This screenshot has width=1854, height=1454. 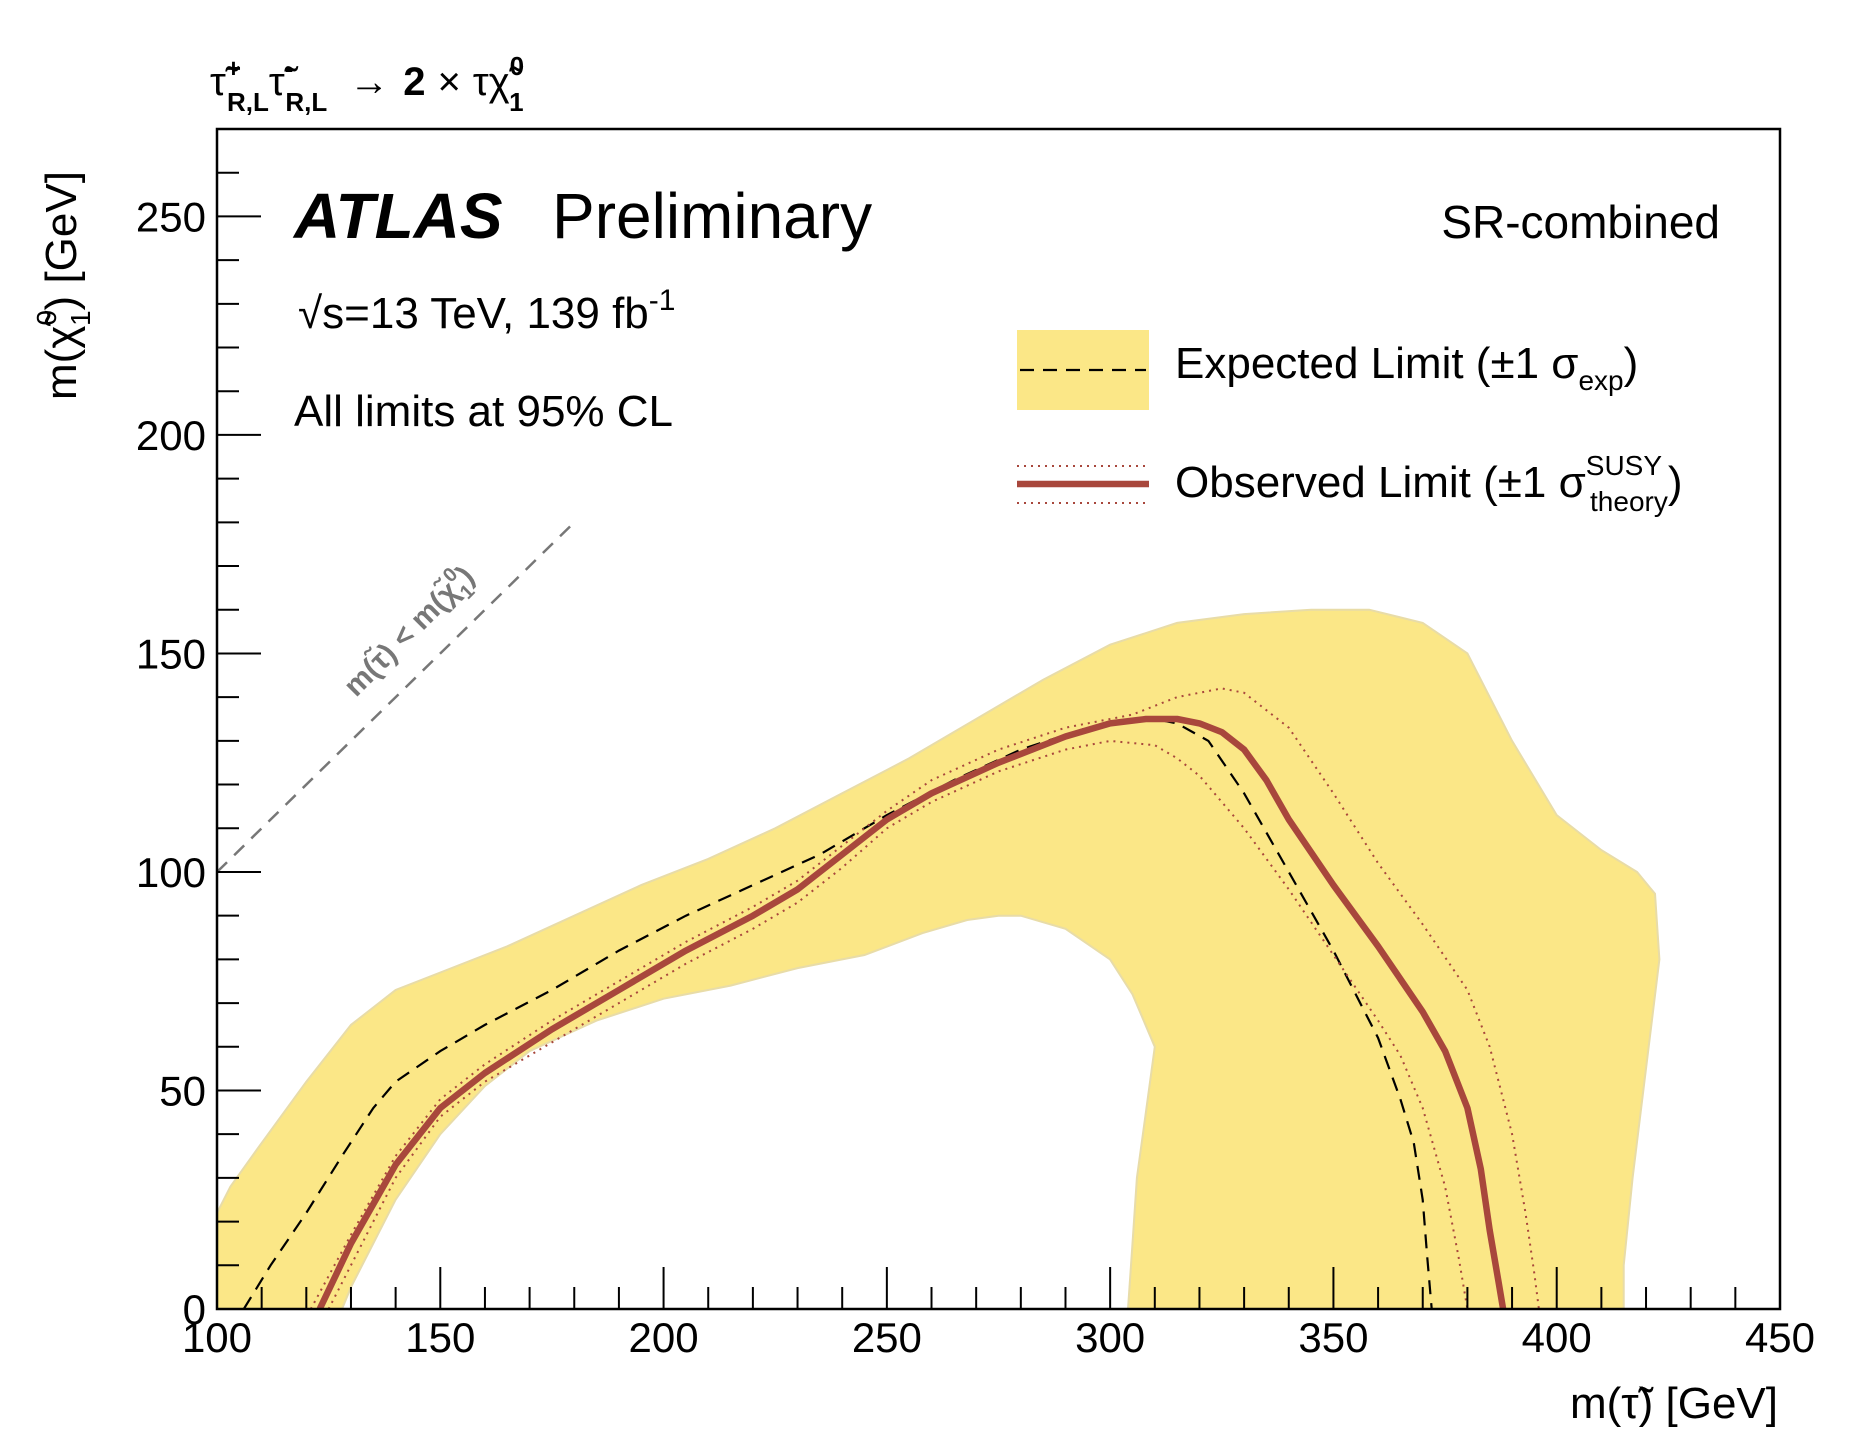 What do you see at coordinates (1624, 465) in the screenshot?
I see `legend-observed-sup: SUSY` at bounding box center [1624, 465].